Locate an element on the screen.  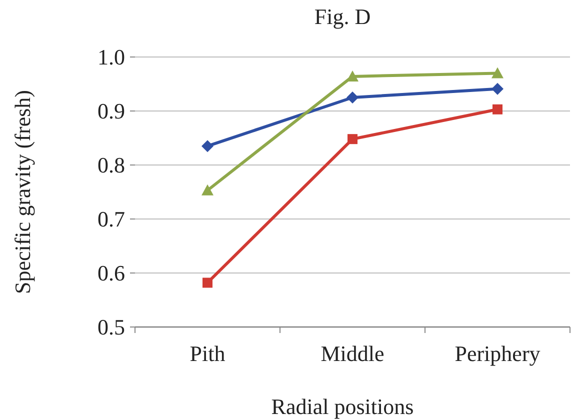
y-tick-label: 1.0 is located at coordinates (111, 57).